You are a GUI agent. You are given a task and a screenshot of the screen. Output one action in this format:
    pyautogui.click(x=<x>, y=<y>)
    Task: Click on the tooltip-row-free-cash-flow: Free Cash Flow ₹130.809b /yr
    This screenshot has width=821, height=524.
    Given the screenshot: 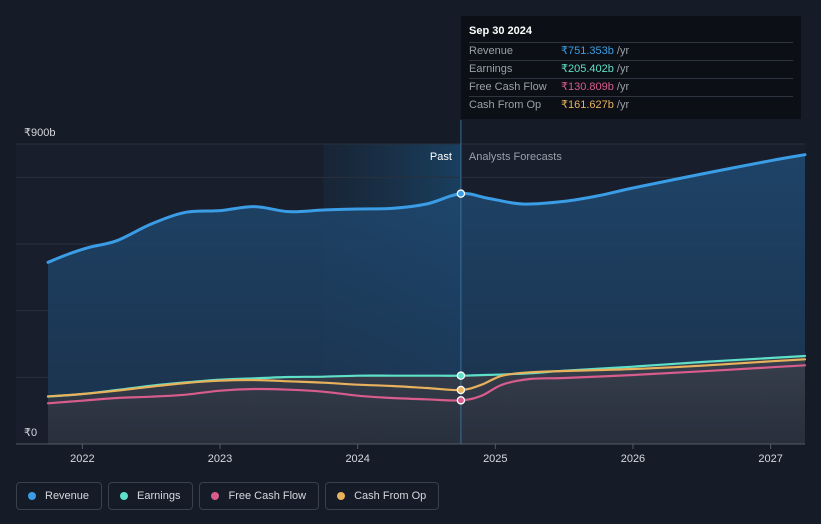 What is the action you would take?
    pyautogui.click(x=631, y=88)
    